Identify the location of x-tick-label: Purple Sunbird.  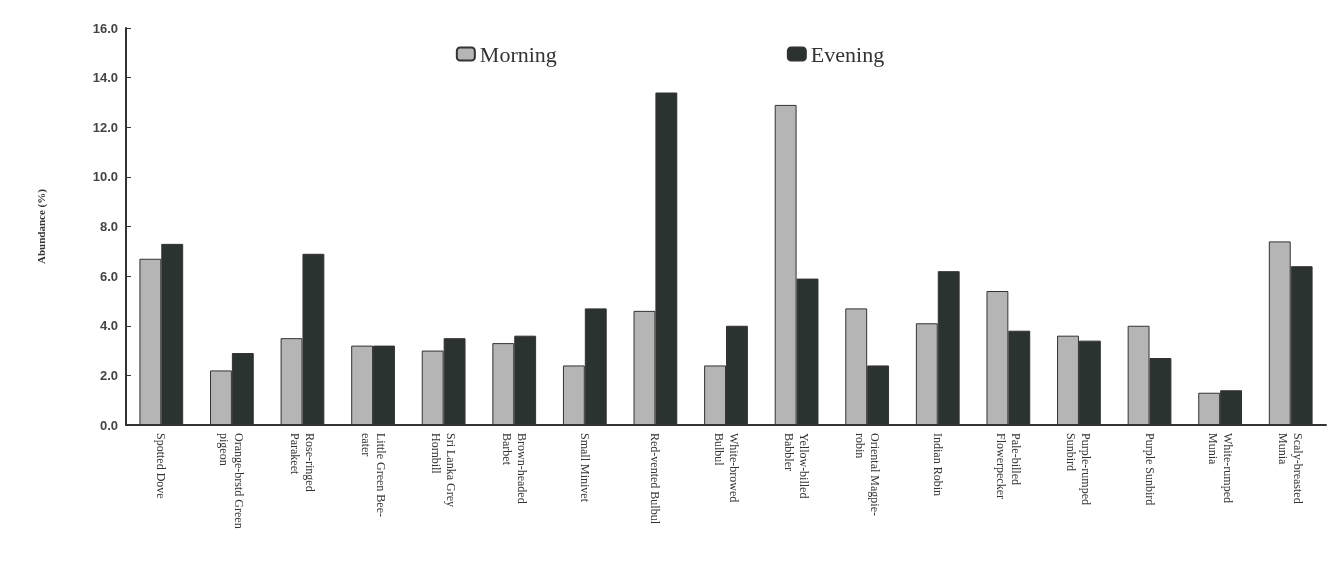
(1149, 469).